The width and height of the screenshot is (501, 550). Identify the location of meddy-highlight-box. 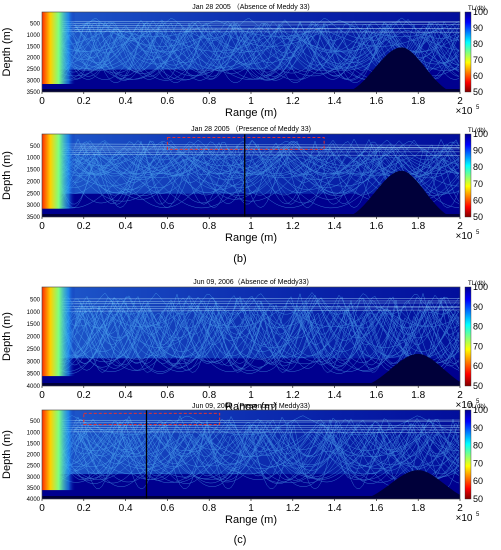
(152, 418).